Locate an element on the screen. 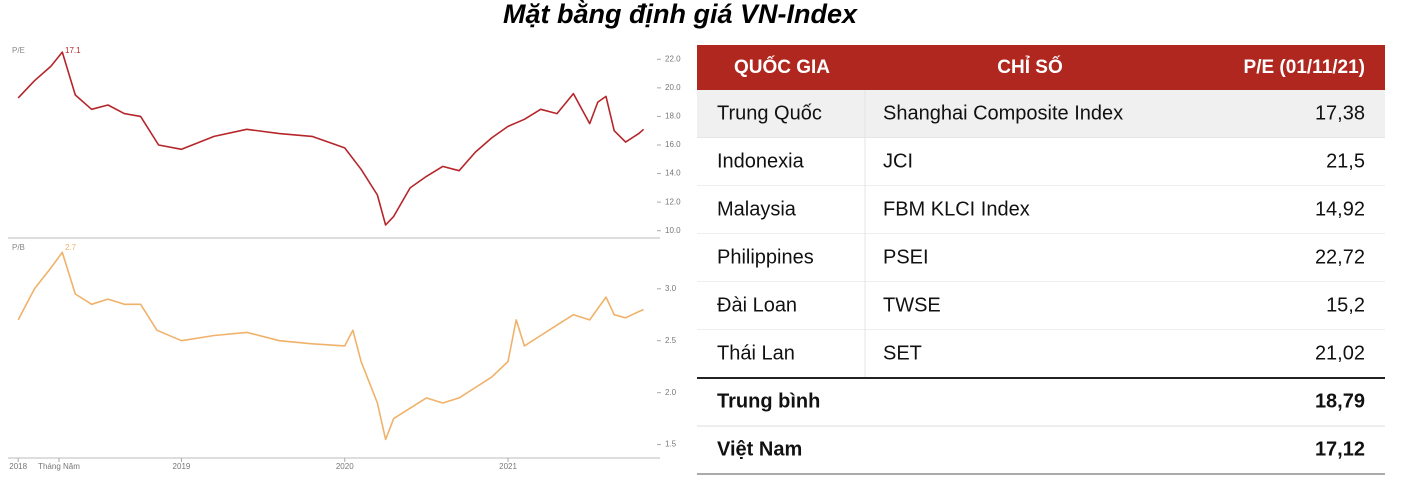 The image size is (1408, 503). x-tick-label: Tháng Năm is located at coordinates (59, 466).